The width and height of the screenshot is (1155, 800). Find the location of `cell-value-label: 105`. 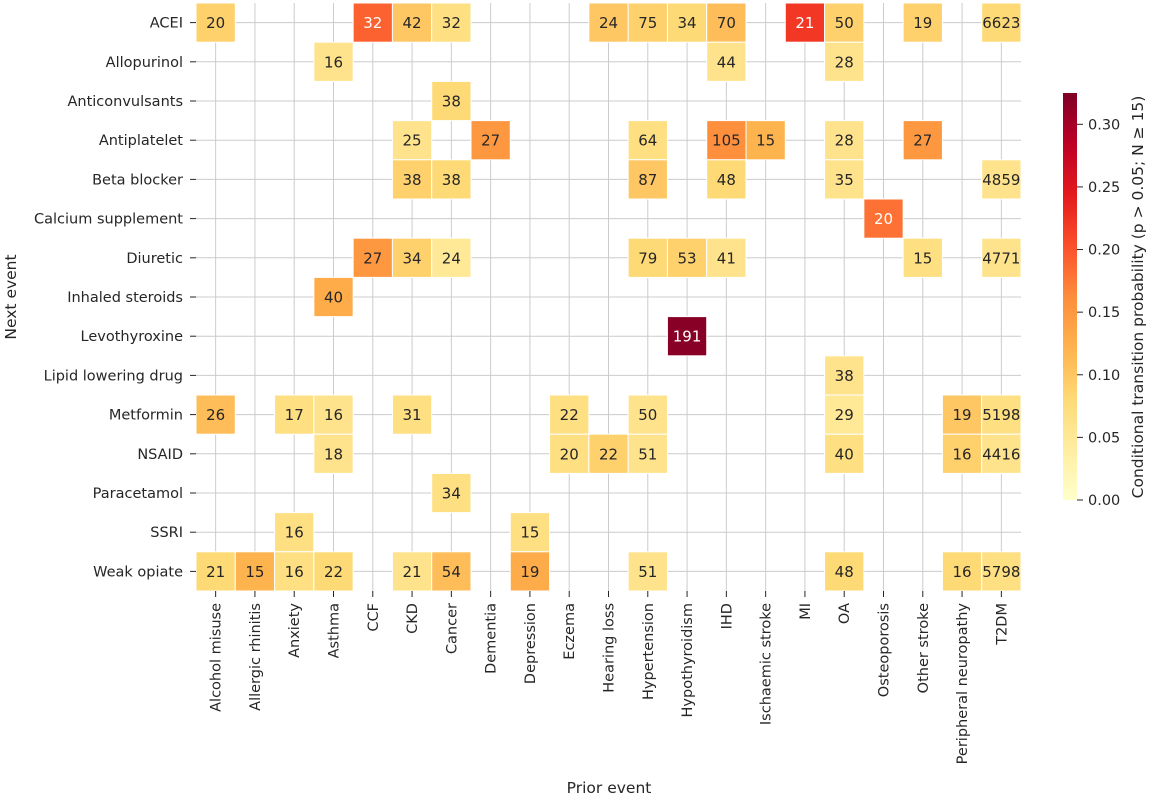

cell-value-label: 105 is located at coordinates (726, 141).